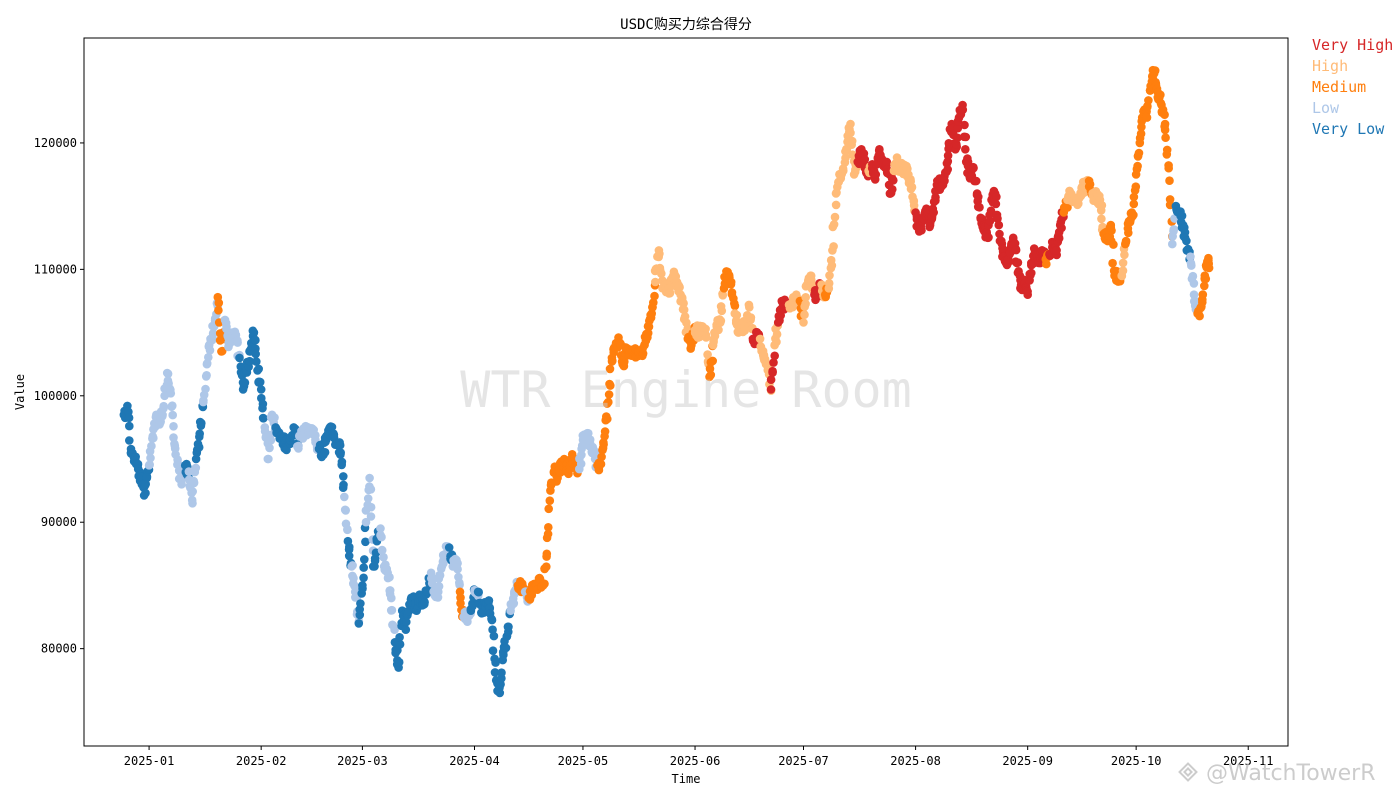 This screenshot has height=800, width=1400. I want to click on y-tick-label-100000: 100000, so click(55, 396).